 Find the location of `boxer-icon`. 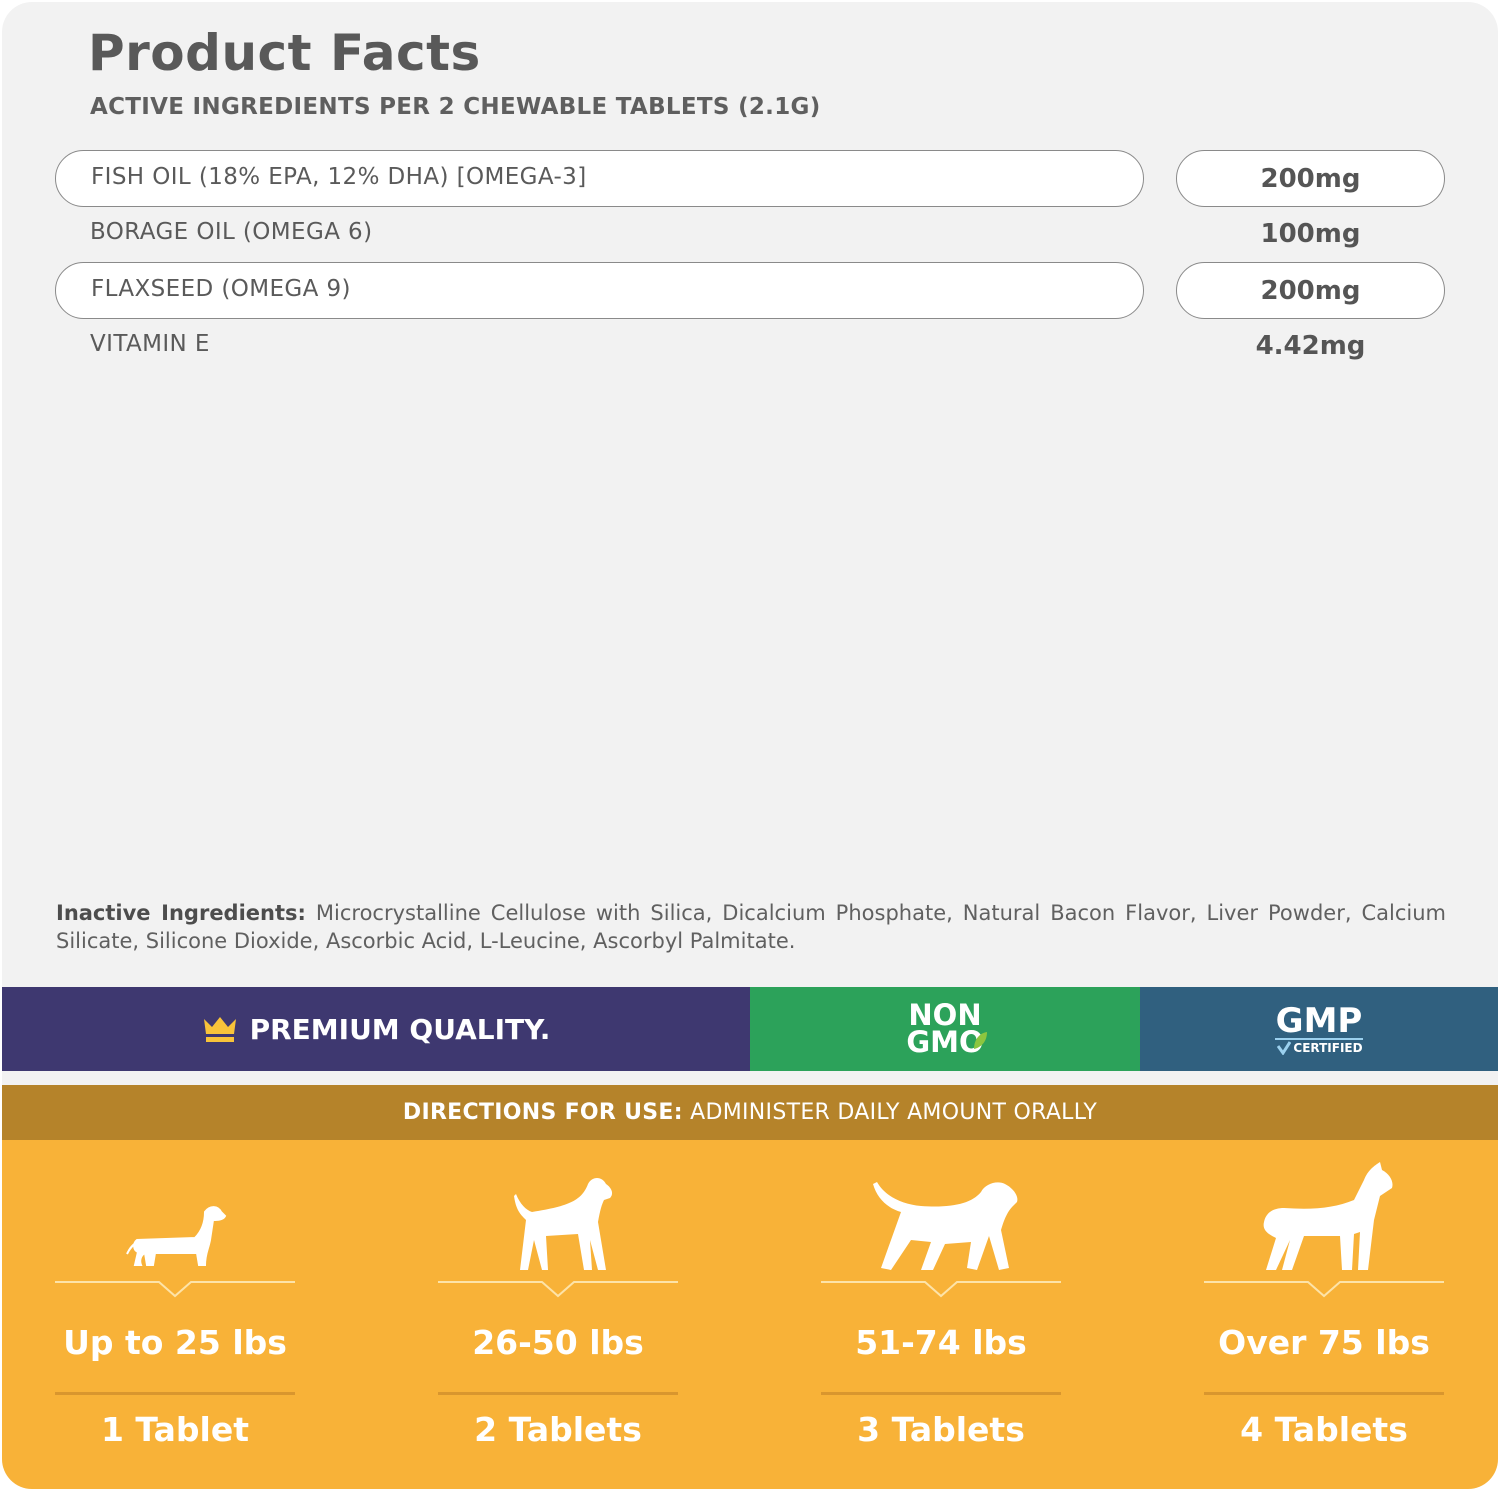

boxer-icon is located at coordinates (1328, 1216).